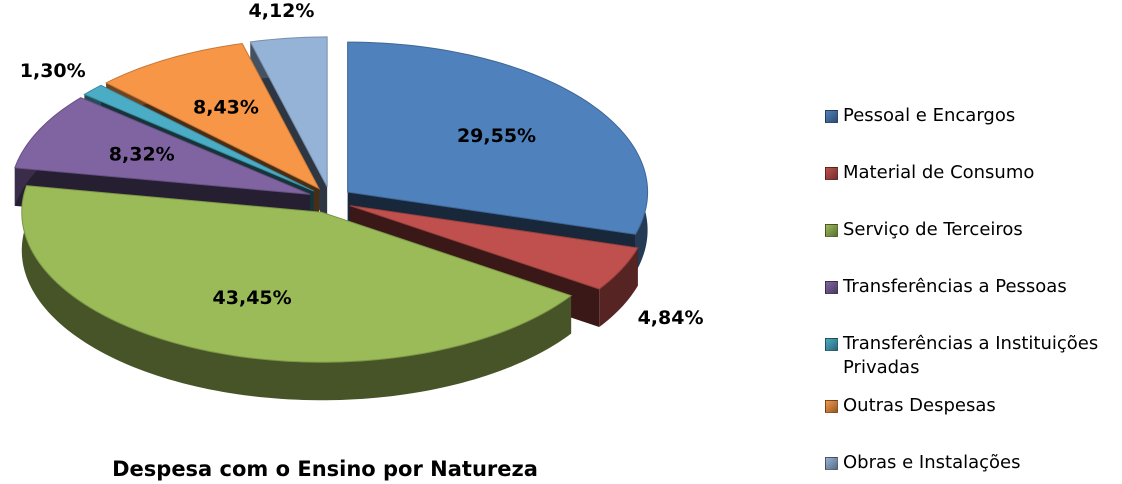 The image size is (1122, 484). What do you see at coordinates (933, 229) in the screenshot?
I see `legend-label: Serviço de Terceiros` at bounding box center [933, 229].